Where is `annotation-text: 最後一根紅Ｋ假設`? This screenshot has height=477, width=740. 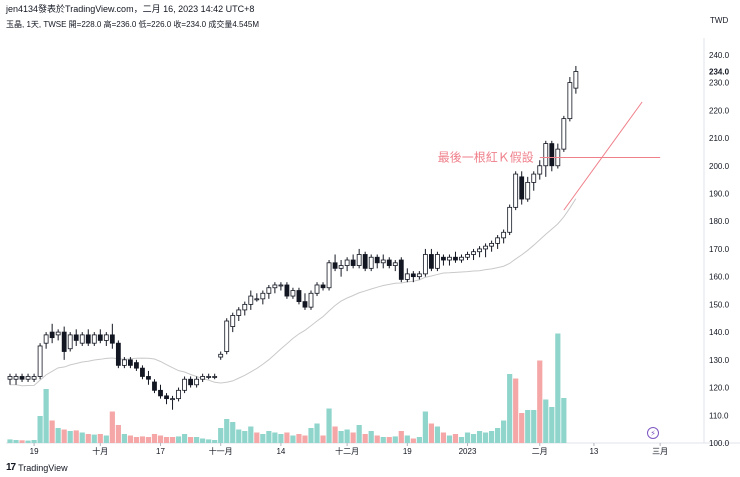
annotation-text: 最後一根紅Ｋ假設 is located at coordinates (486, 156).